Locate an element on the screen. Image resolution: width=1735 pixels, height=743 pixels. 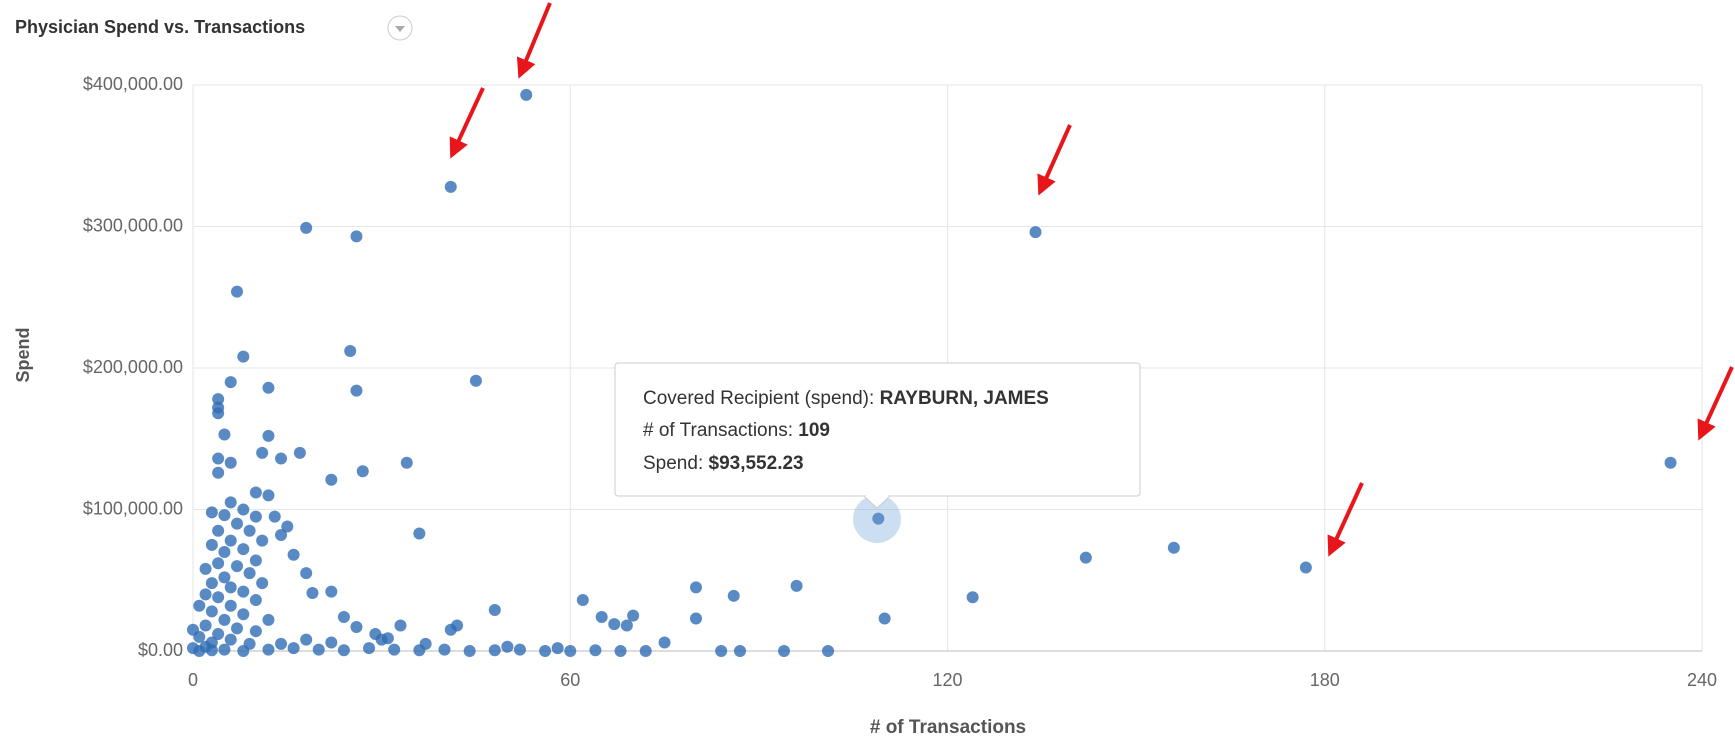
x-tick-label: 180 is located at coordinates (1325, 680).